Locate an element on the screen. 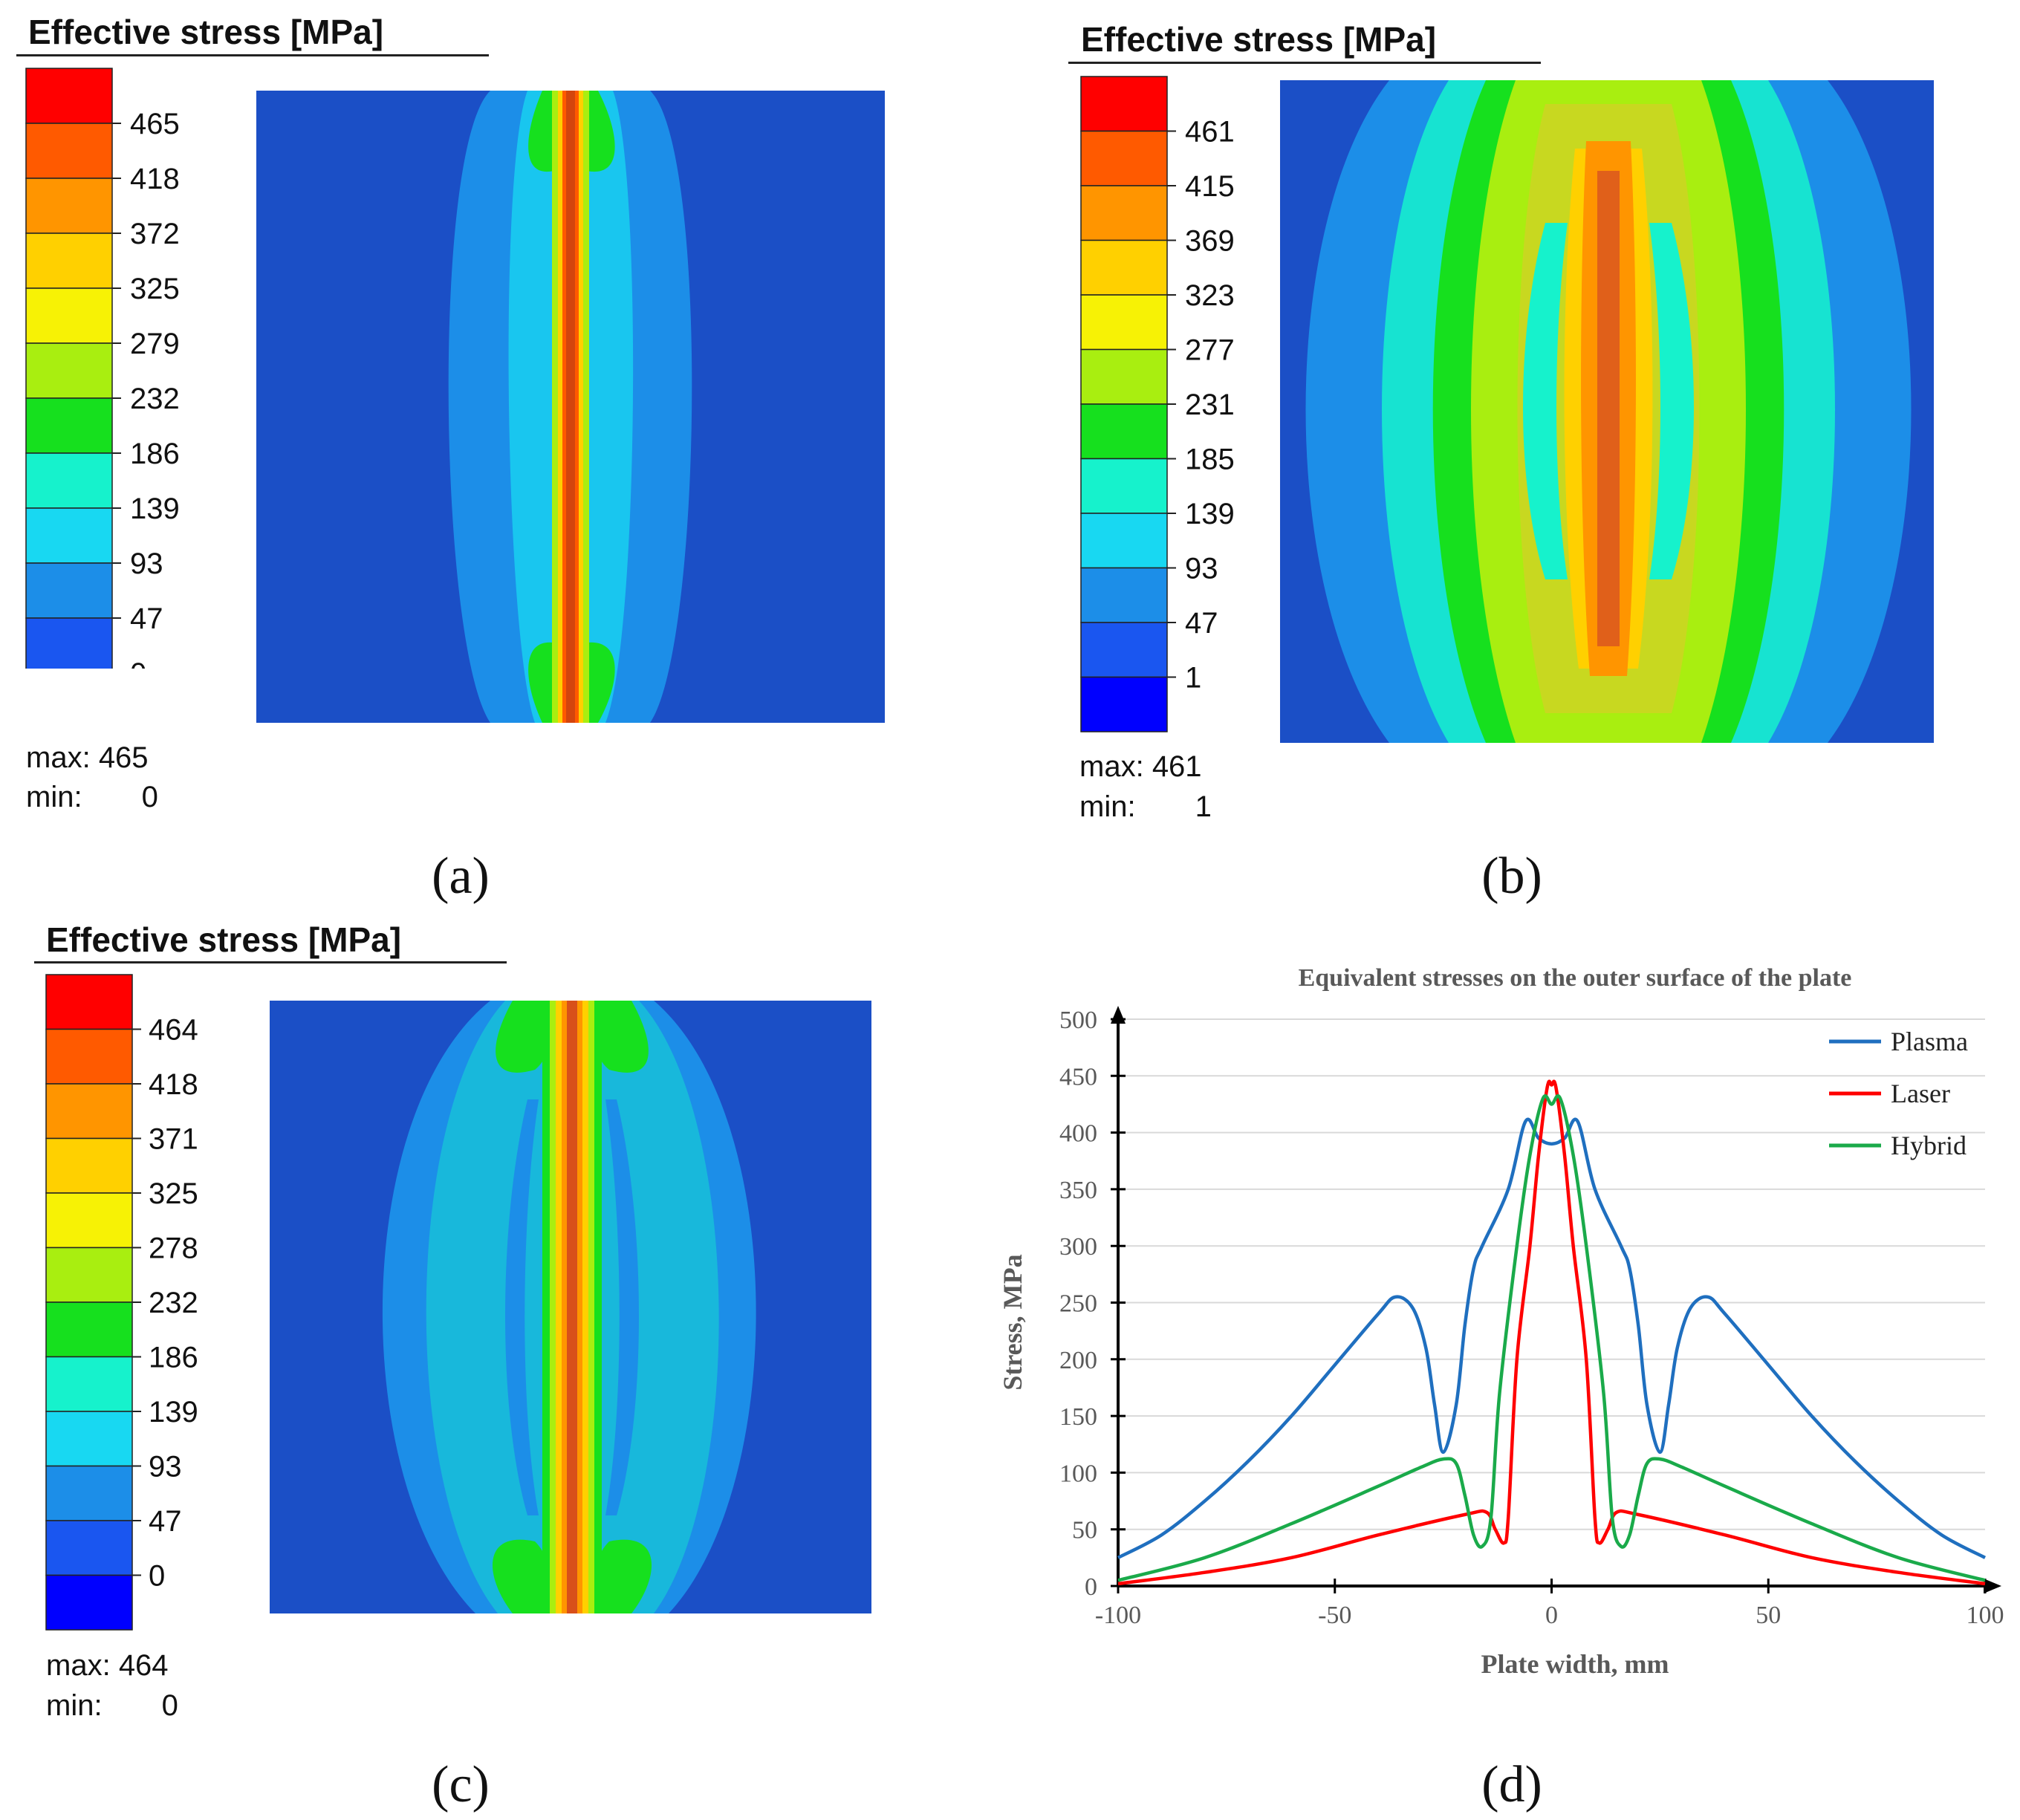 The height and width of the screenshot is (1820, 2020). colorbar-a: 465 418 372 325 279 232 186 139 93 47 0 is located at coordinates (103, 368).